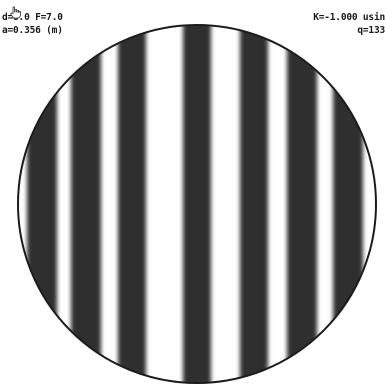 This screenshot has width=385, height=387. What do you see at coordinates (349, 24) in the screenshot?
I see `readout-right: K=-1.000 usin q=133` at bounding box center [349, 24].